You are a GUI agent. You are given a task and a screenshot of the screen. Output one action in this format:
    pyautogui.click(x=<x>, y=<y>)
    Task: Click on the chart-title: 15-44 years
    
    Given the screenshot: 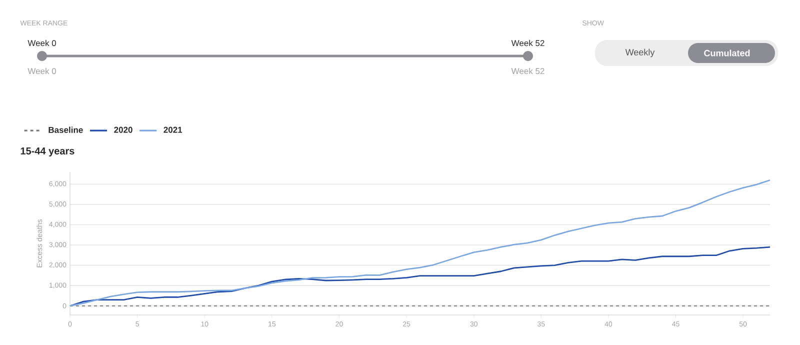 What is the action you would take?
    pyautogui.click(x=47, y=152)
    